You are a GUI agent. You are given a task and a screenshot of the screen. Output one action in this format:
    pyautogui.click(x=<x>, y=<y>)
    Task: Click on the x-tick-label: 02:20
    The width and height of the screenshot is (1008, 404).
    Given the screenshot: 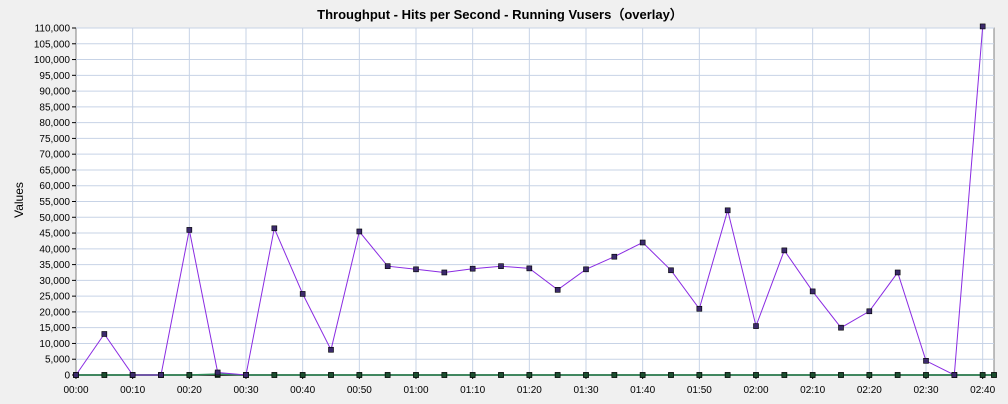 What is the action you would take?
    pyautogui.click(x=869, y=390)
    